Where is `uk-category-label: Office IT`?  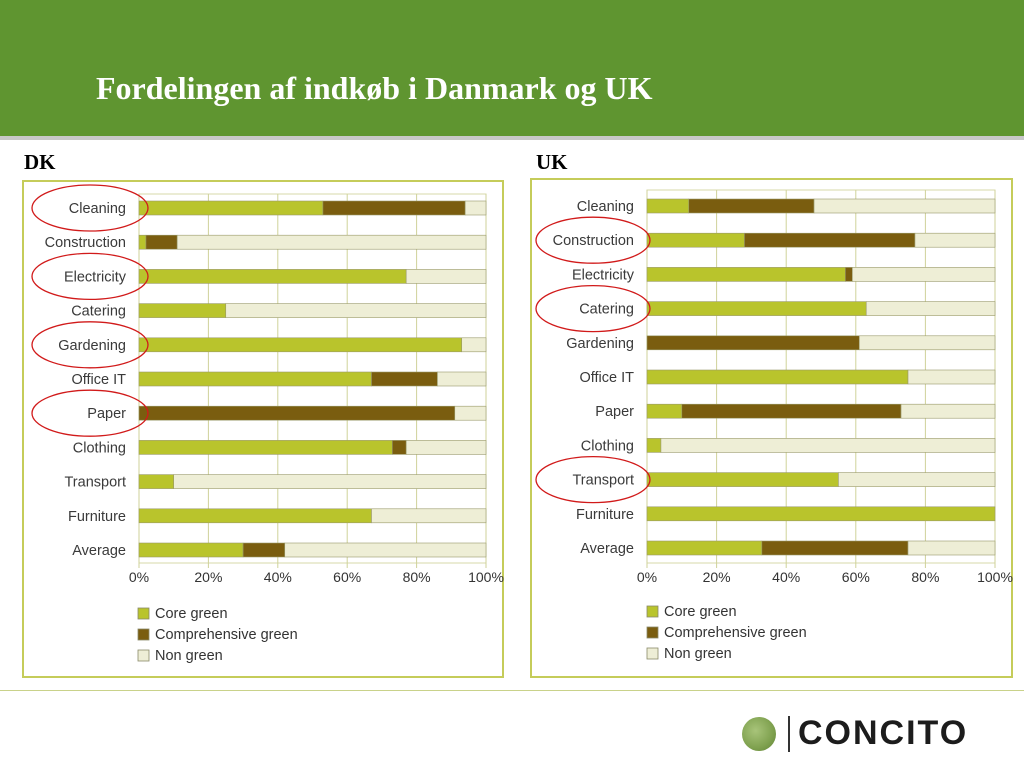 uk-category-label: Office IT is located at coordinates (606, 378).